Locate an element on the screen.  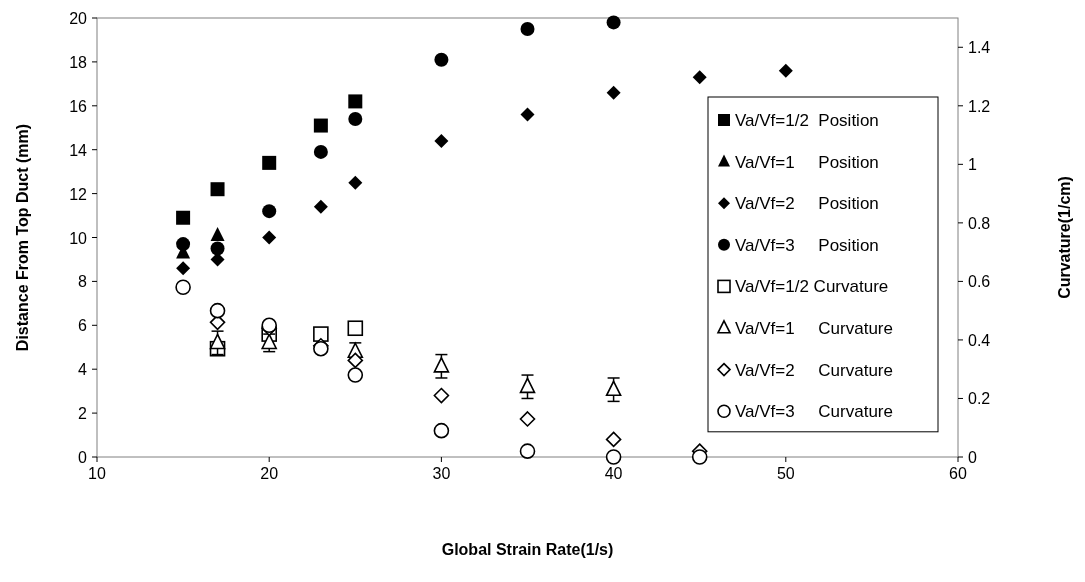
y2-tick-label: 1.2 is located at coordinates (979, 106).